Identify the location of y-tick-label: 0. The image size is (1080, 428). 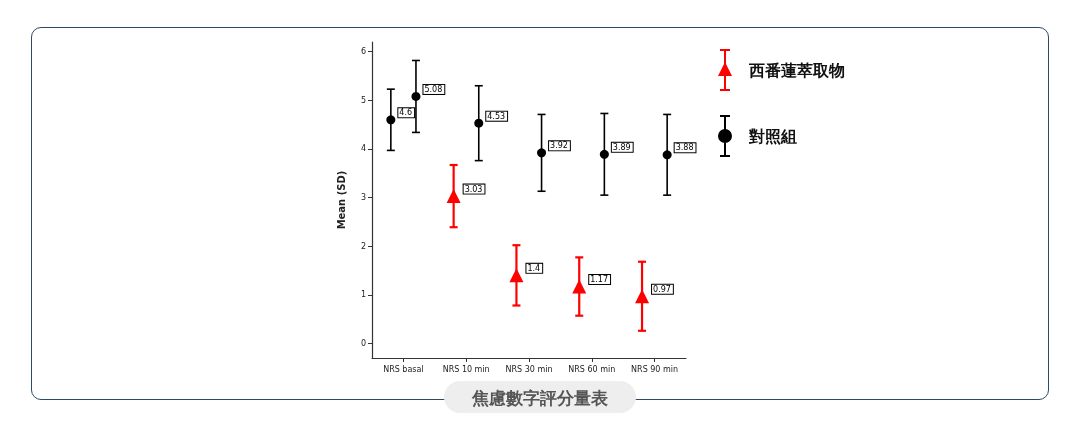
(363, 343).